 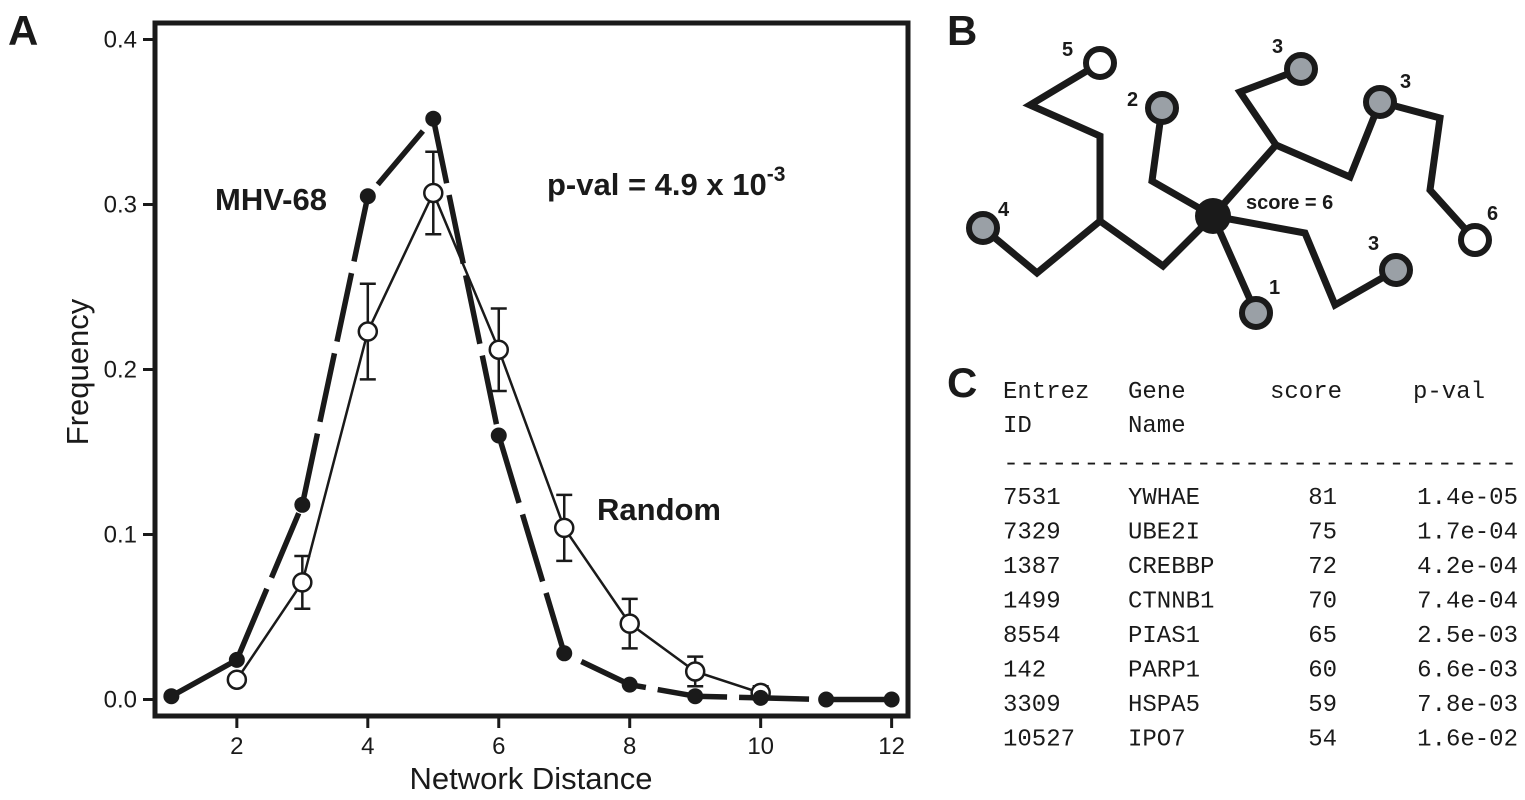 What do you see at coordinates (531, 778) in the screenshot?
I see `x-axis-title: Network Distance` at bounding box center [531, 778].